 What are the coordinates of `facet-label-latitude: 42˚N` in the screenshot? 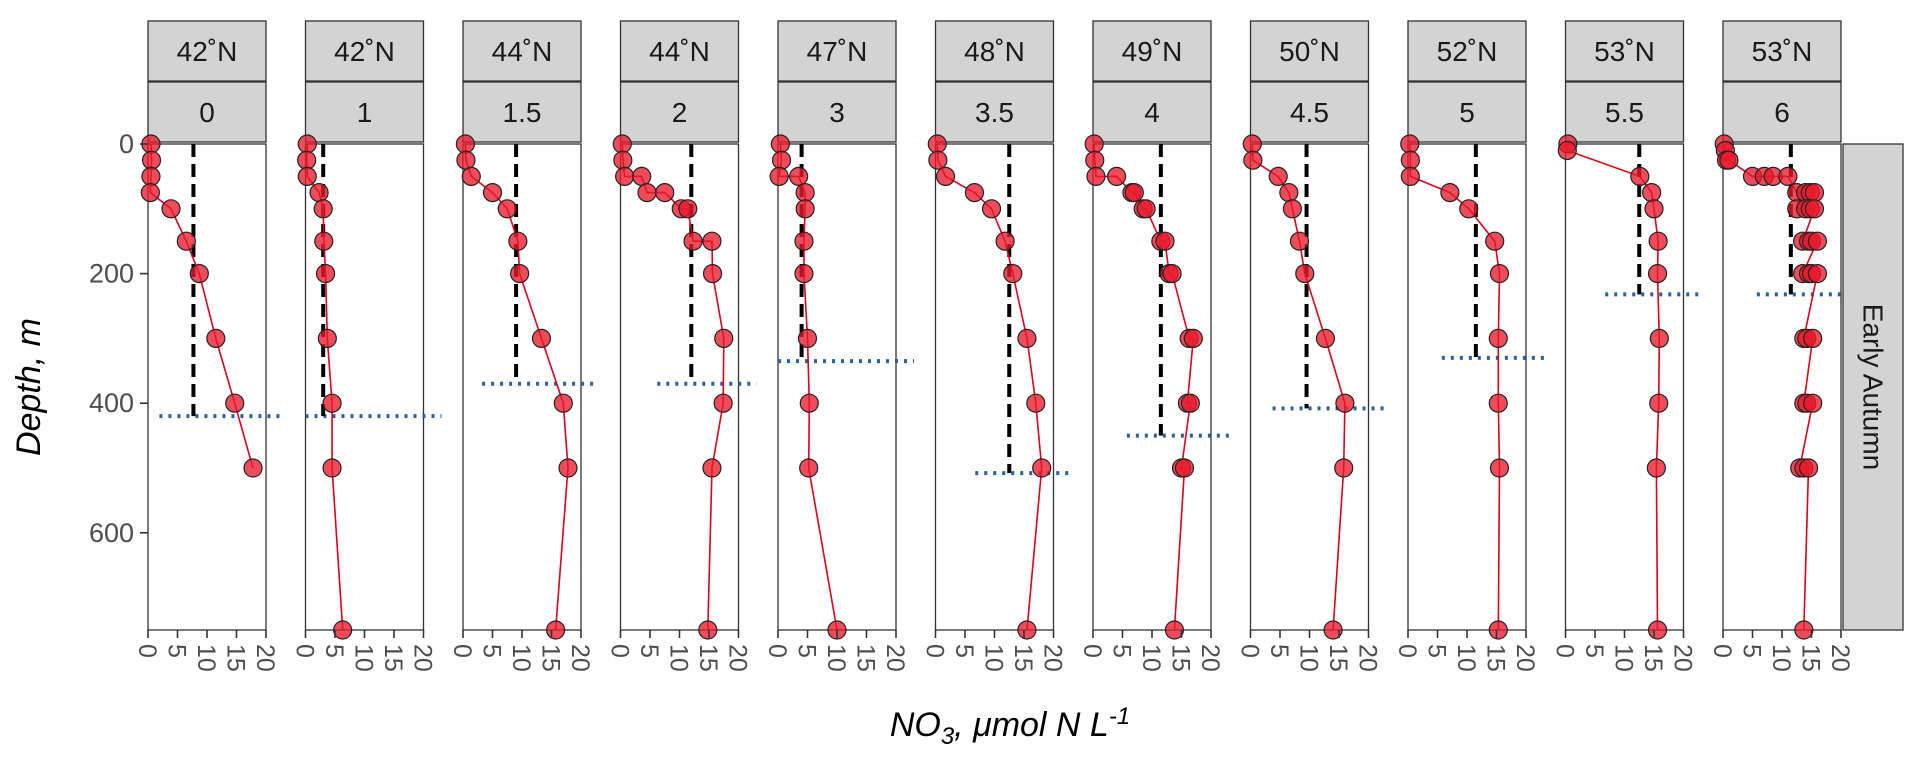 It's located at (364, 51).